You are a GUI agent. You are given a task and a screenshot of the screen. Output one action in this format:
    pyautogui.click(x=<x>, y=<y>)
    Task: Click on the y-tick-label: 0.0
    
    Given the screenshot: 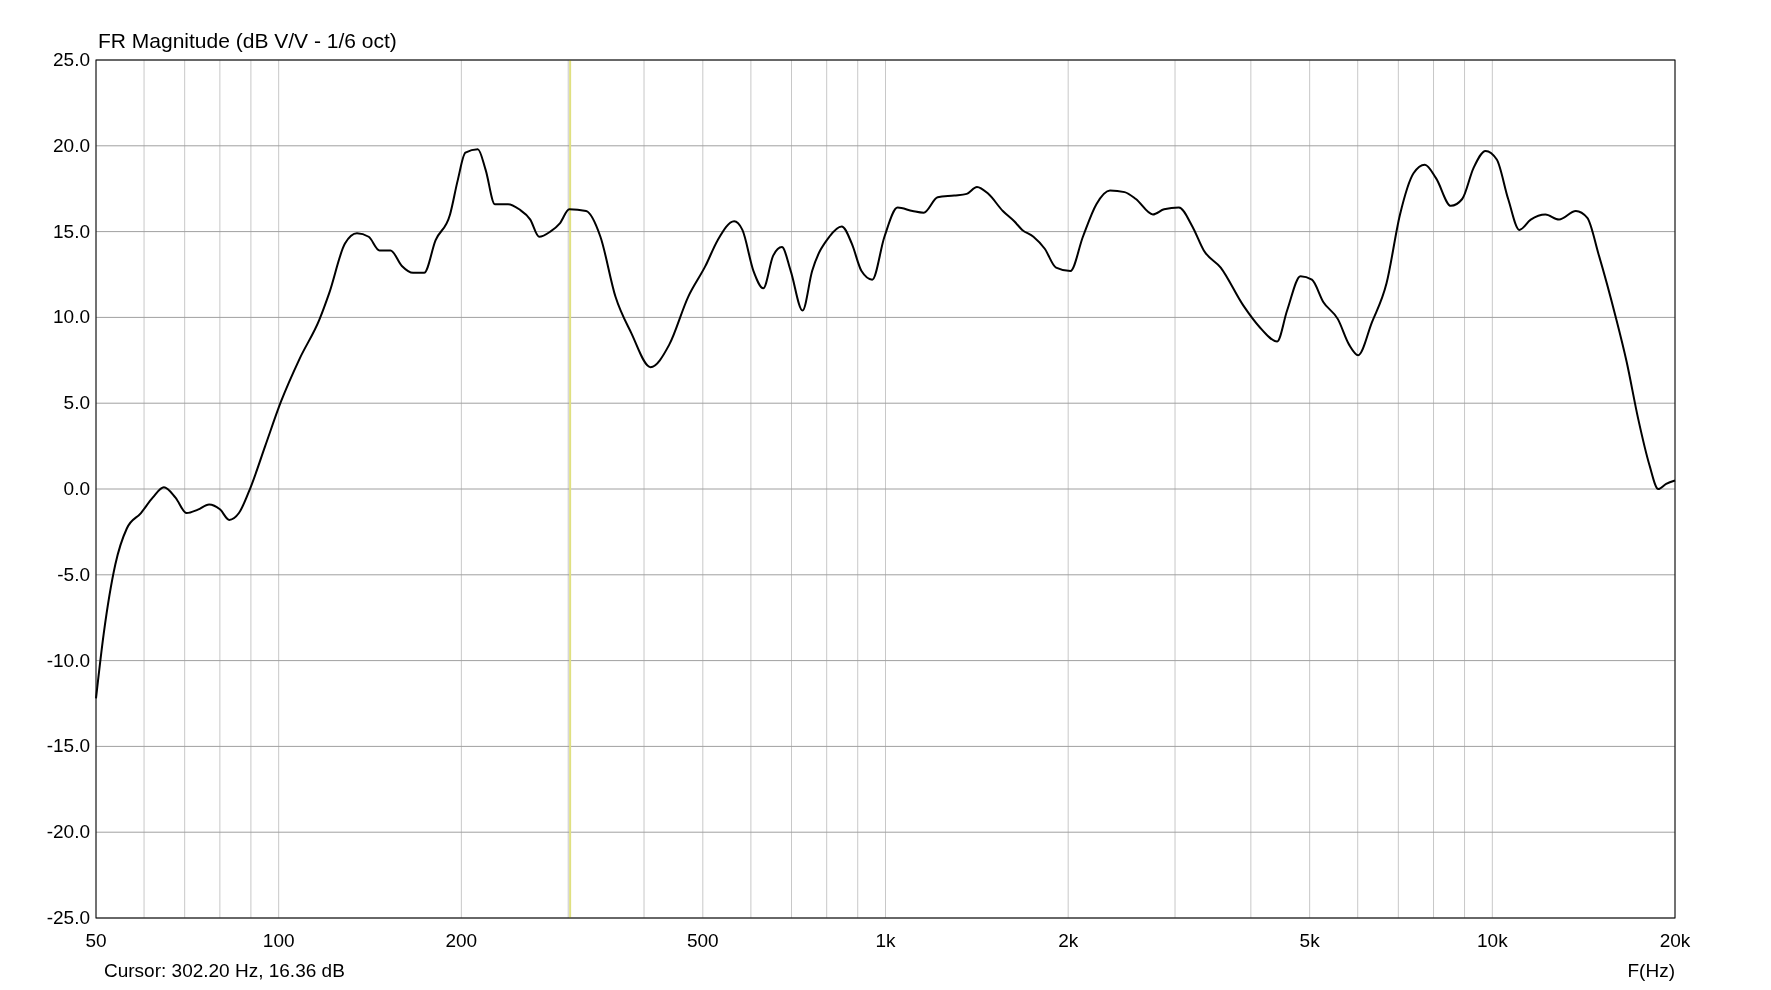 What is the action you would take?
    pyautogui.click(x=76, y=488)
    